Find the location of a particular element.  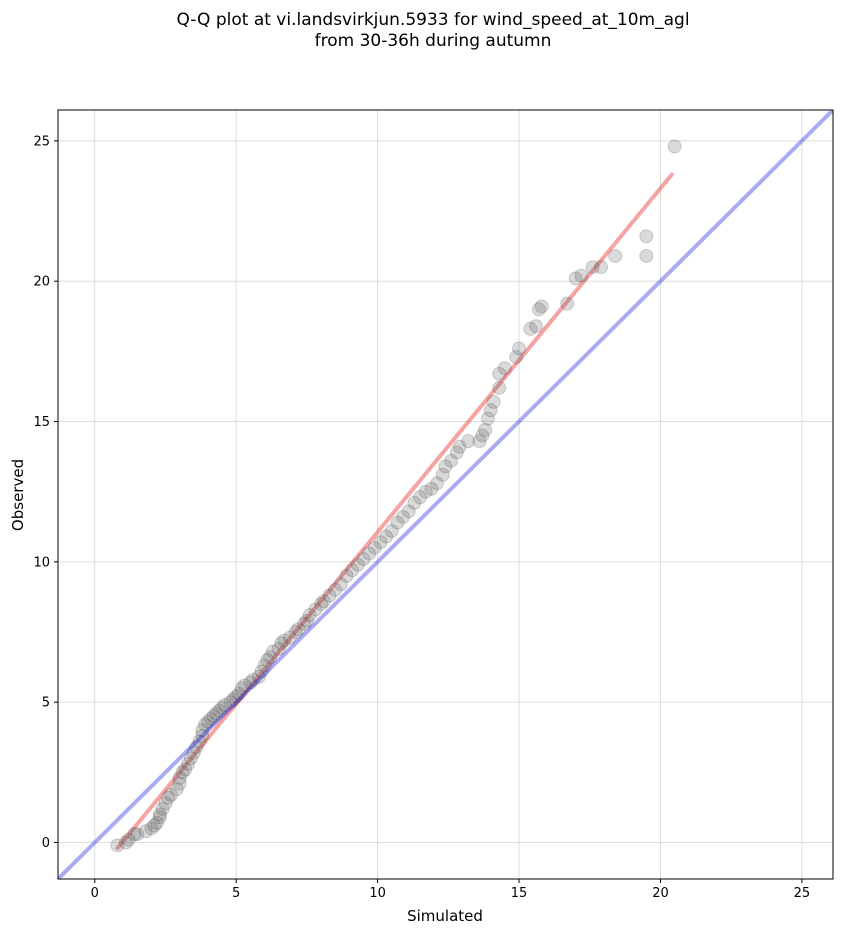

x-tick-label: 0 is located at coordinates (95, 893).